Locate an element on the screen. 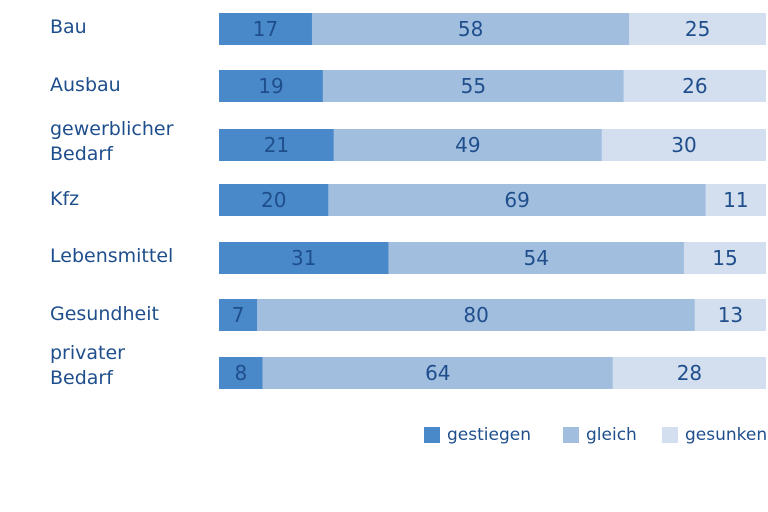 The width and height of the screenshot is (768, 512). data-label: 55 is located at coordinates (473, 86).